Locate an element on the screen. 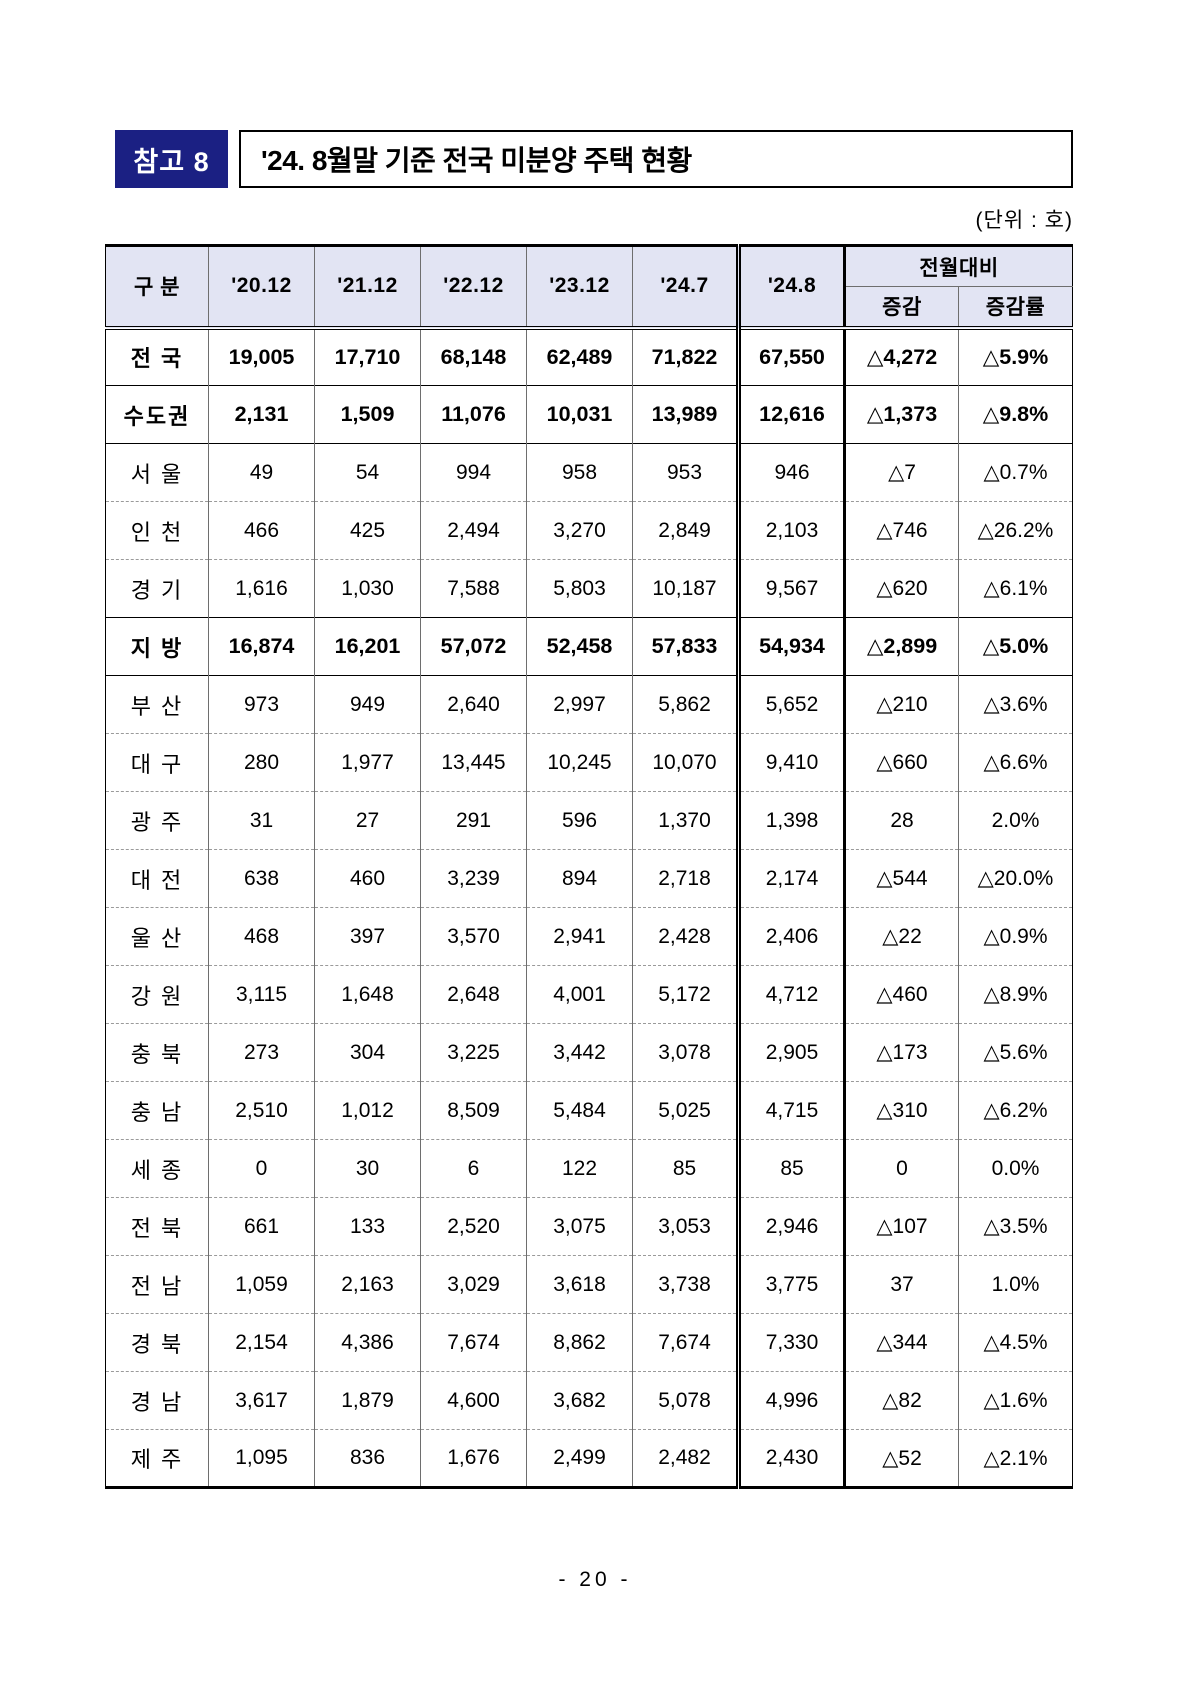  table-cell: 1,398 is located at coordinates (790, 820).